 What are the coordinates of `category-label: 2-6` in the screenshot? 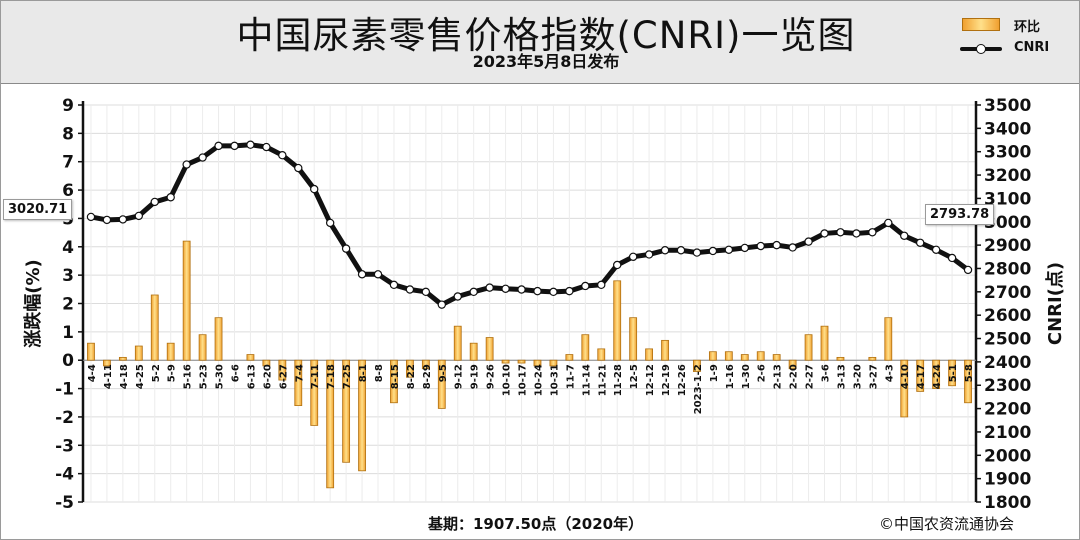 It's located at (762, 373).